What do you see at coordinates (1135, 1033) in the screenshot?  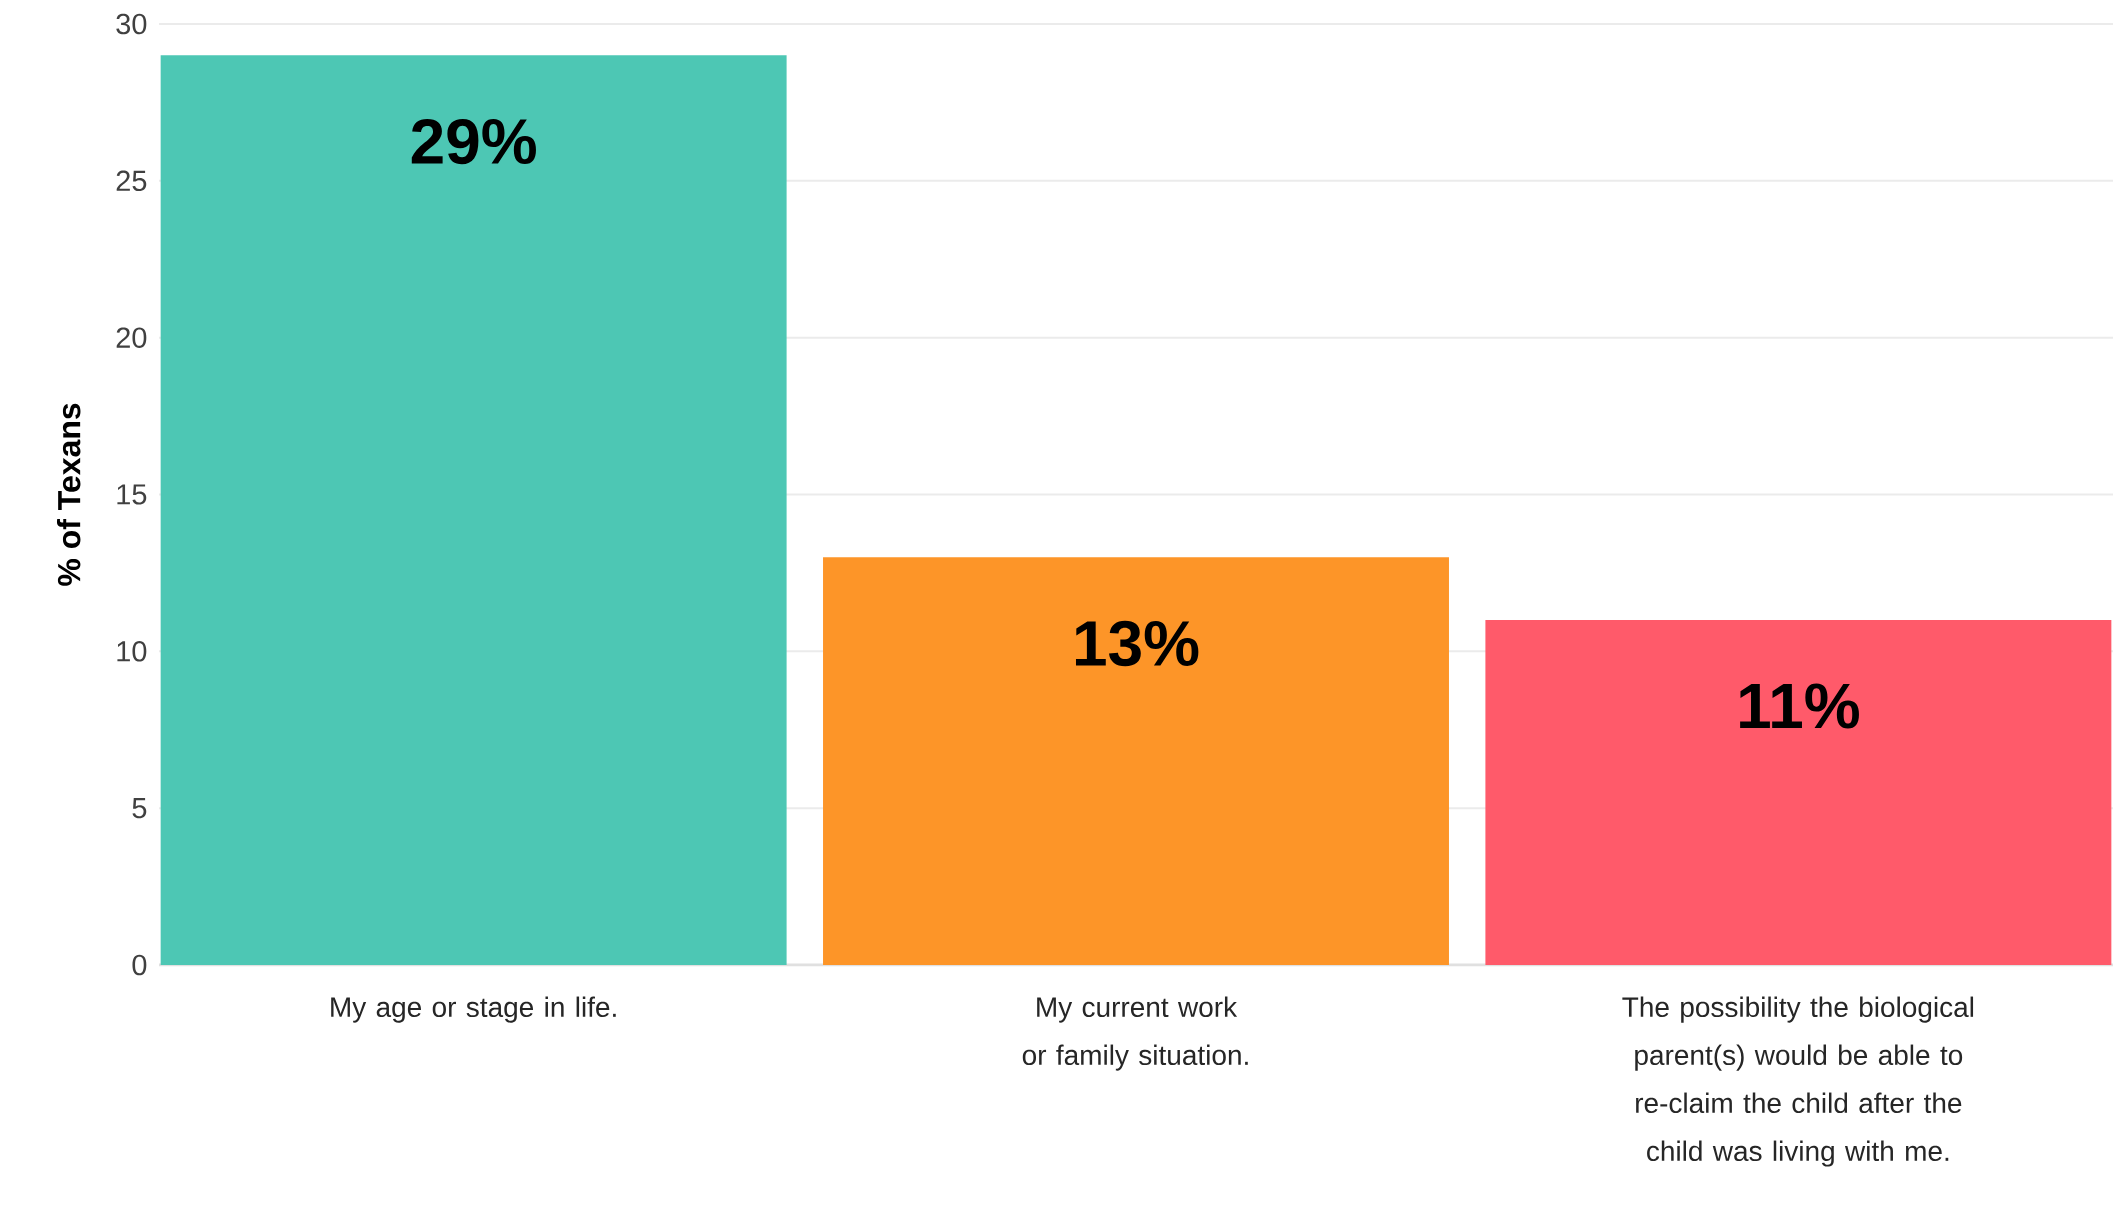 I see `x-tick-label: My current work or family situation.` at bounding box center [1135, 1033].